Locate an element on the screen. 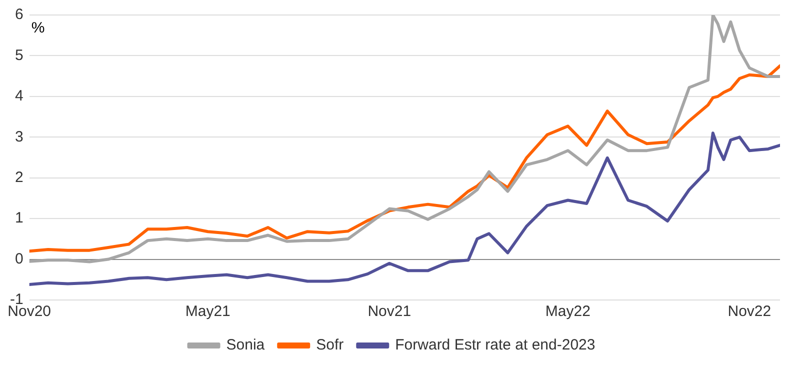  x-tick-label: May22 is located at coordinates (567, 311).